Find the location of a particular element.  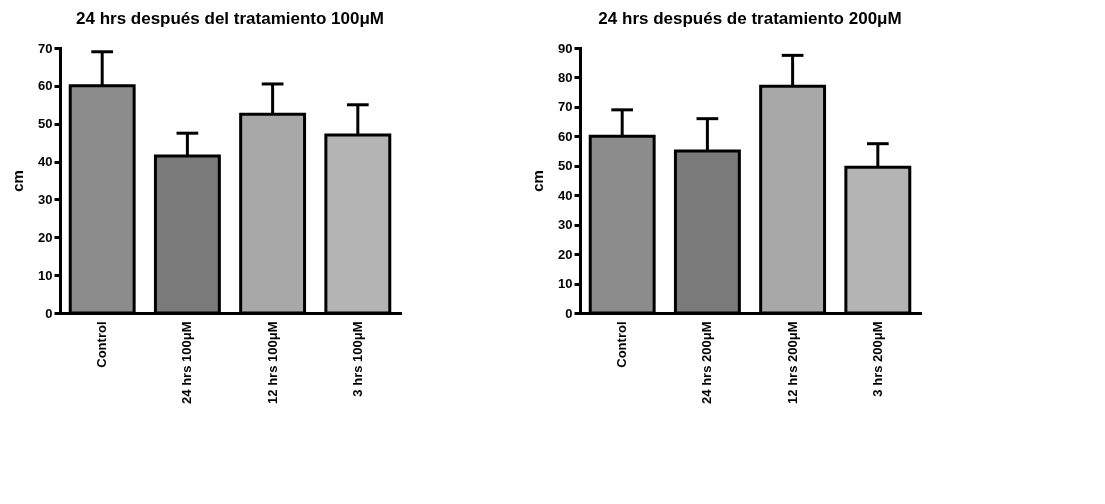

y-tick-label: 90 is located at coordinates (565, 48).